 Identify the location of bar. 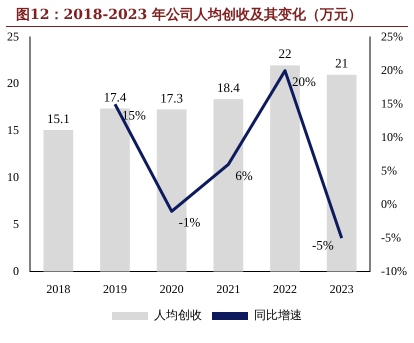
(58, 201).